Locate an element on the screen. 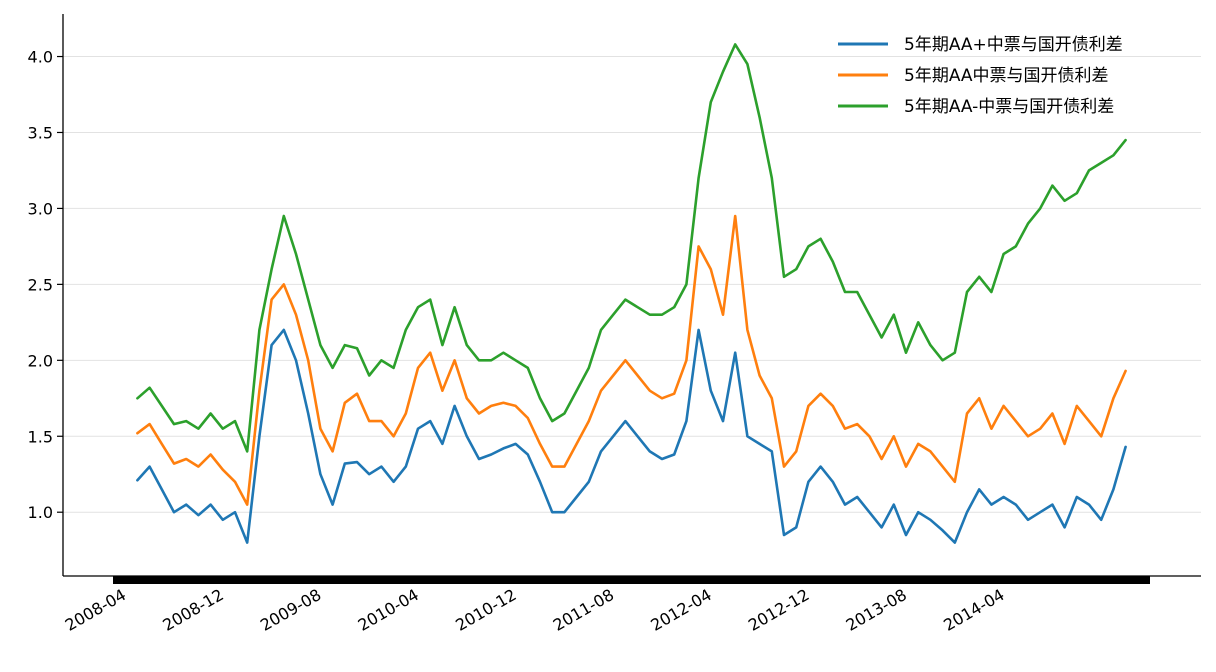  x-tick-label: 2009-08 is located at coordinates (290, 610).